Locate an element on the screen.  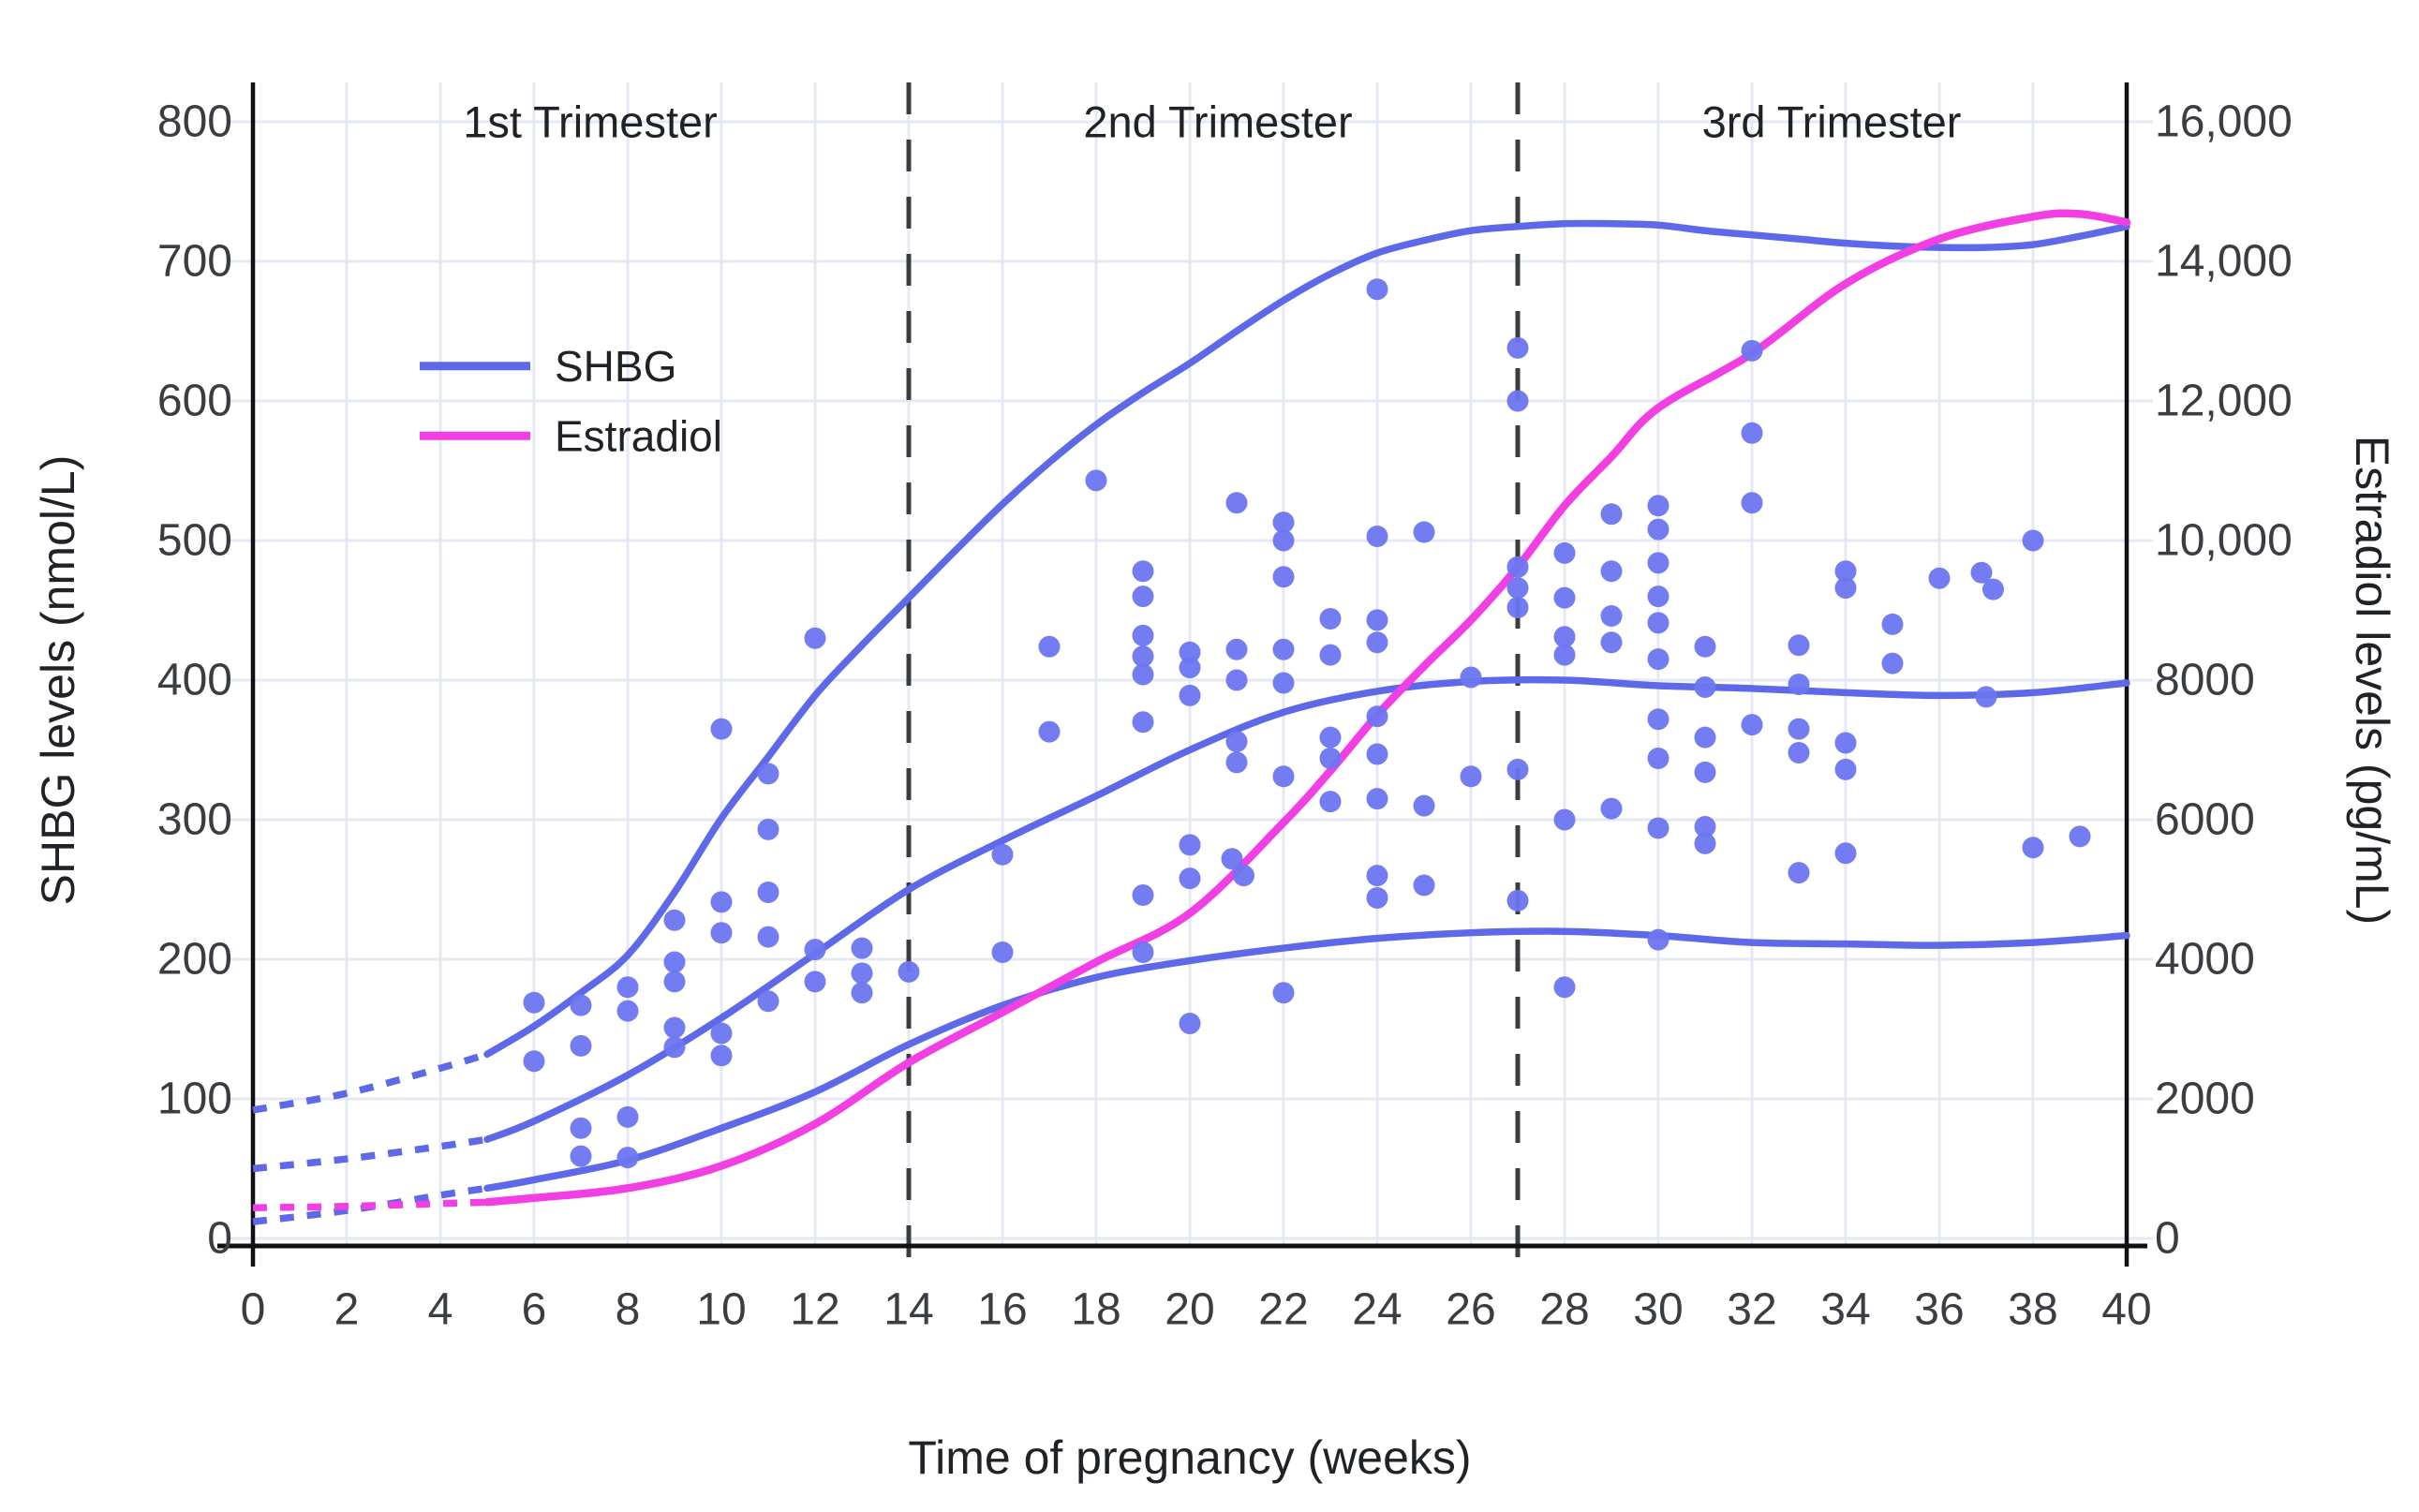
trimester-label-1: 1st Trimester is located at coordinates (590, 122).